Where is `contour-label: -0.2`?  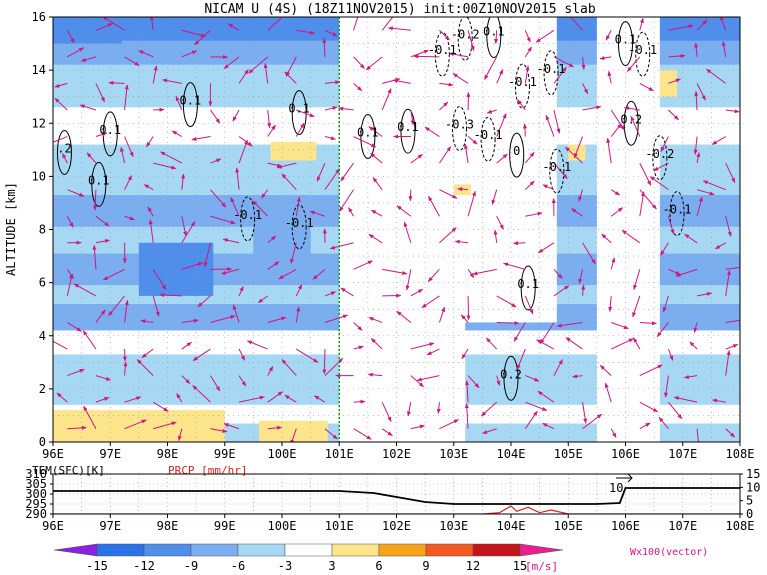
contour-label: -0.2 is located at coordinates (465, 34).